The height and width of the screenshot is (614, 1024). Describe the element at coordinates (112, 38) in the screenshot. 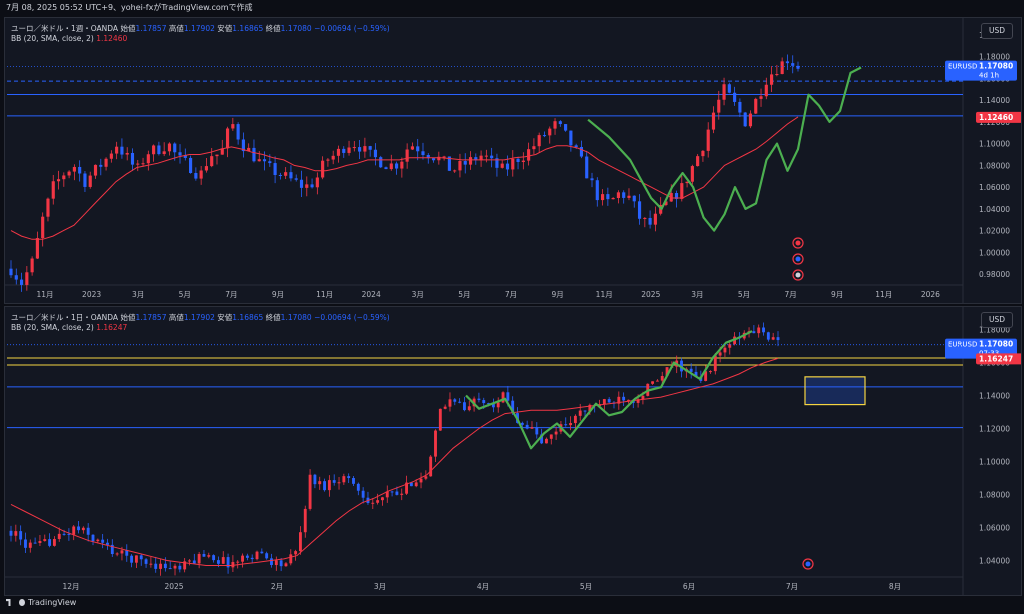

I see `bb-indicator-value: 1.12460` at that location.